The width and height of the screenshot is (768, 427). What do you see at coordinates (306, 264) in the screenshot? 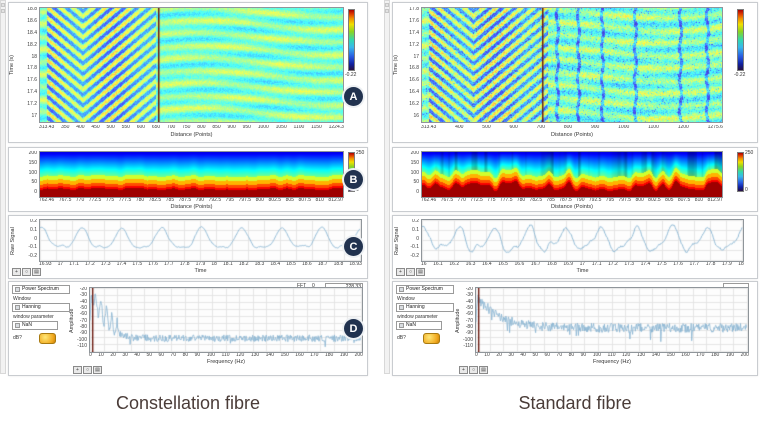
I see `tick-label: 18.6` at bounding box center [306, 264].